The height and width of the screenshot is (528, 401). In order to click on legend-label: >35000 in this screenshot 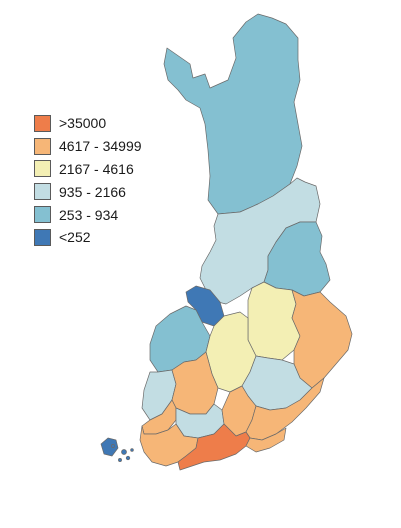, I will do `click(83, 123)`.